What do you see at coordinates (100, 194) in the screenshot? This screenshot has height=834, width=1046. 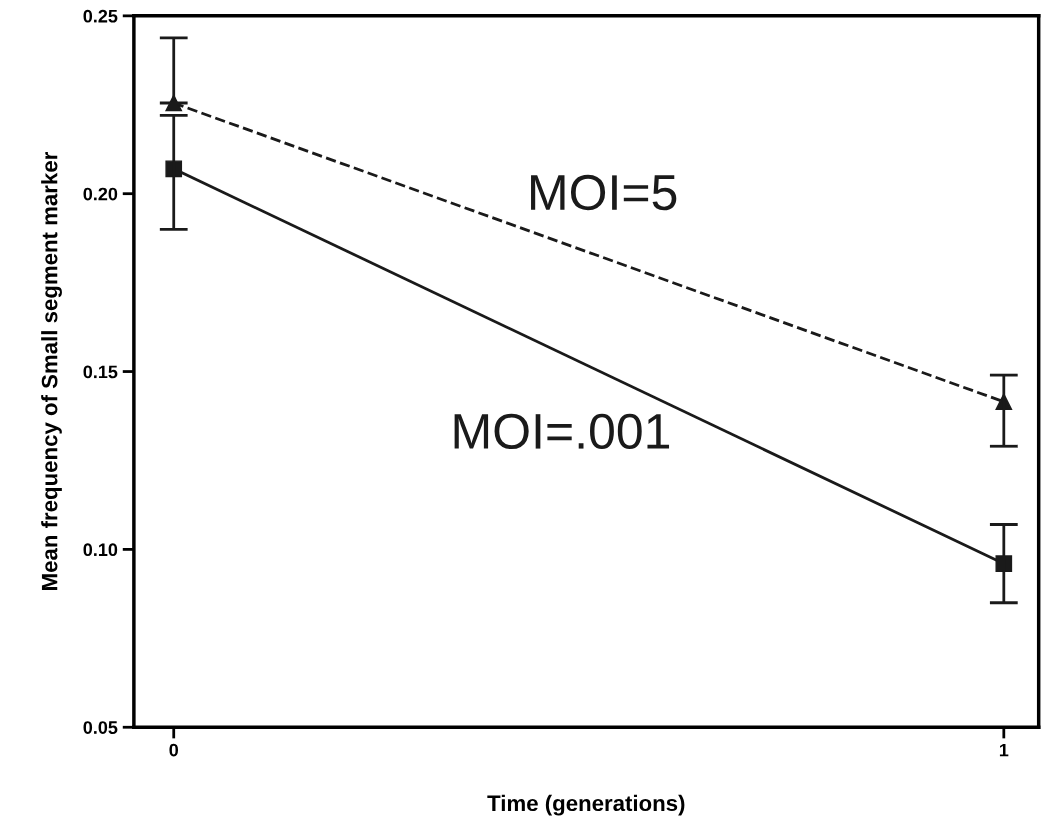 I see `y-tick-label: 0.20` at bounding box center [100, 194].